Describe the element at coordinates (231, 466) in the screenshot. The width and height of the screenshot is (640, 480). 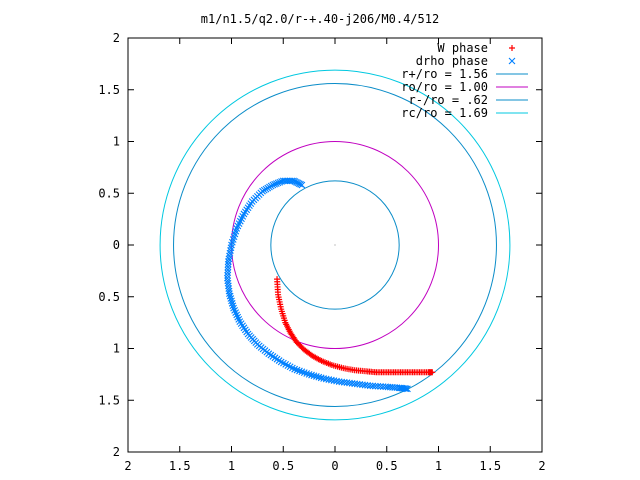
I see `x-tick-label-2: 1` at that location.